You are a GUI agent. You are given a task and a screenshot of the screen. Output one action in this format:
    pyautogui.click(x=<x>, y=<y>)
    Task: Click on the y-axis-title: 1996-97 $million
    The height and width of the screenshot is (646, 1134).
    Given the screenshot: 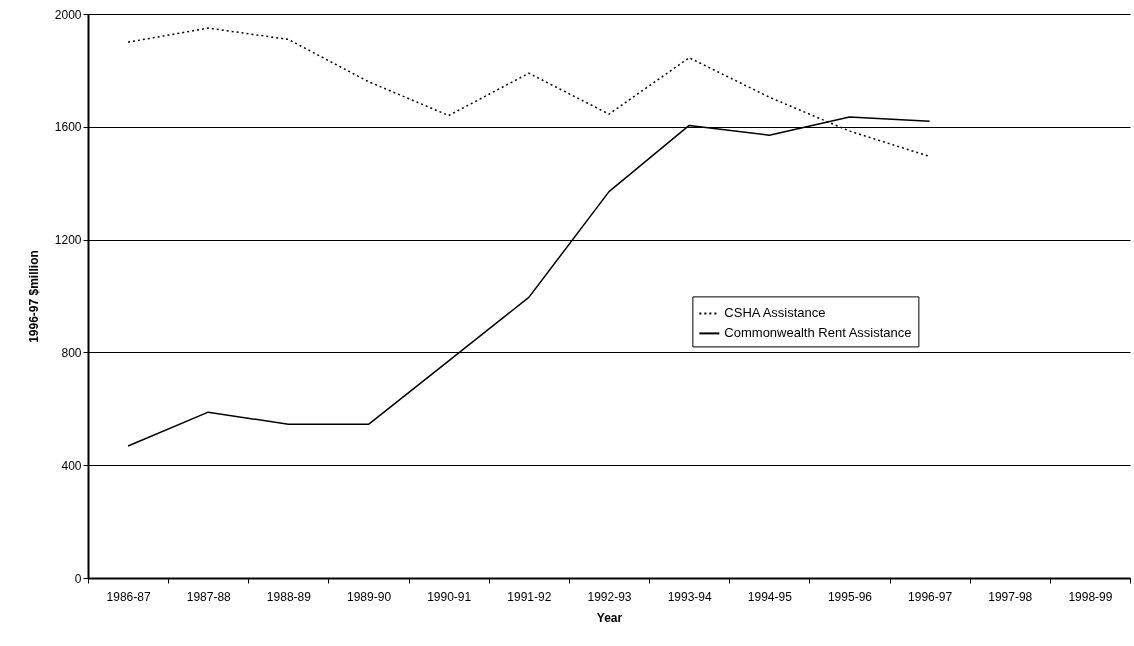 What is the action you would take?
    pyautogui.click(x=33, y=296)
    